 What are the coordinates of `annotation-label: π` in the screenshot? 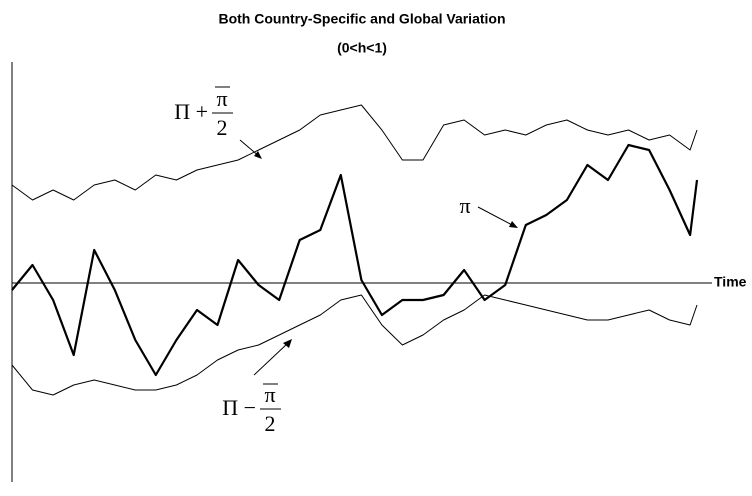 It's located at (464, 205).